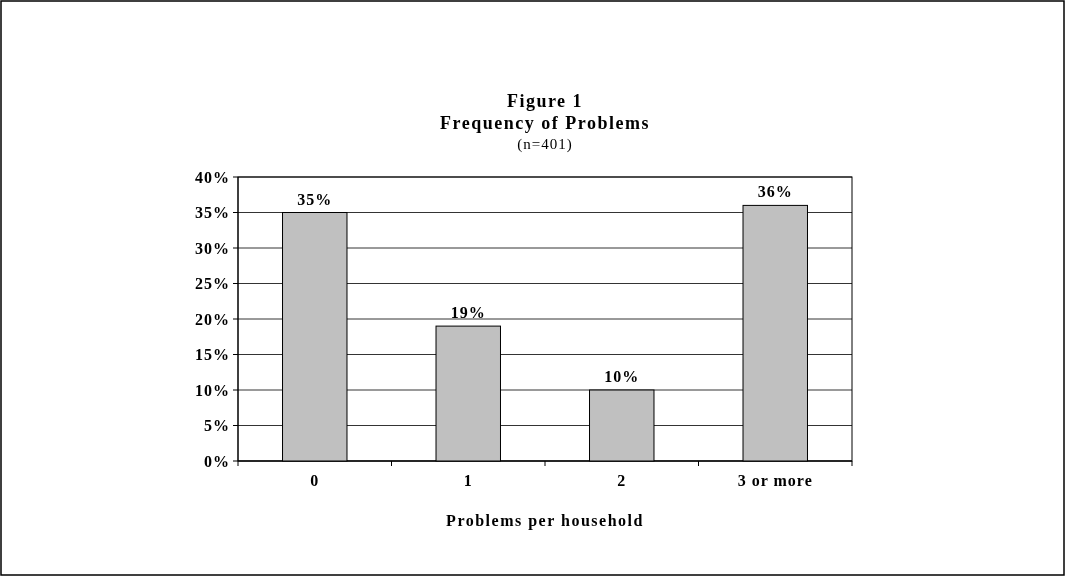  What do you see at coordinates (622, 480) in the screenshot?
I see `x-tick-label: 2` at bounding box center [622, 480].